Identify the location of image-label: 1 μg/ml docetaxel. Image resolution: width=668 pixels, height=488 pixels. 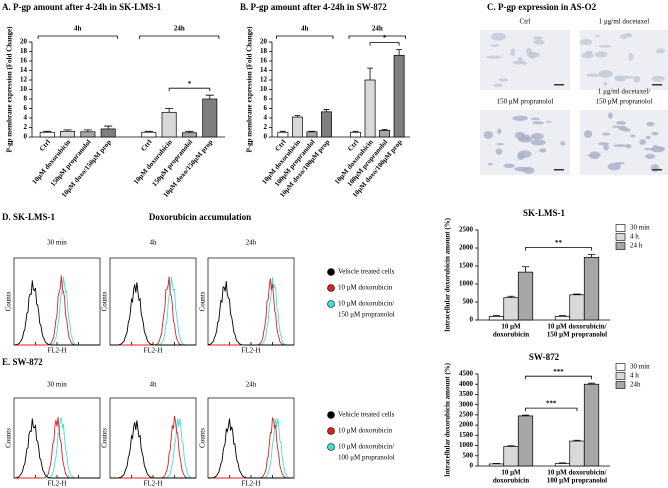
(624, 22).